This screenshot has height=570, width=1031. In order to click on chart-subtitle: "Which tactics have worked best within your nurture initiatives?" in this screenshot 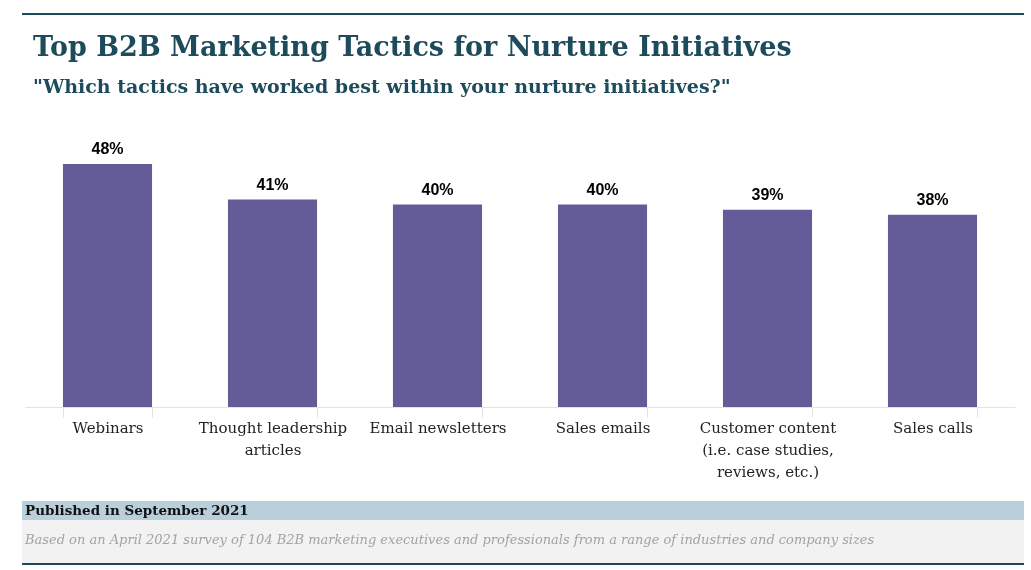, I will do `click(382, 86)`.